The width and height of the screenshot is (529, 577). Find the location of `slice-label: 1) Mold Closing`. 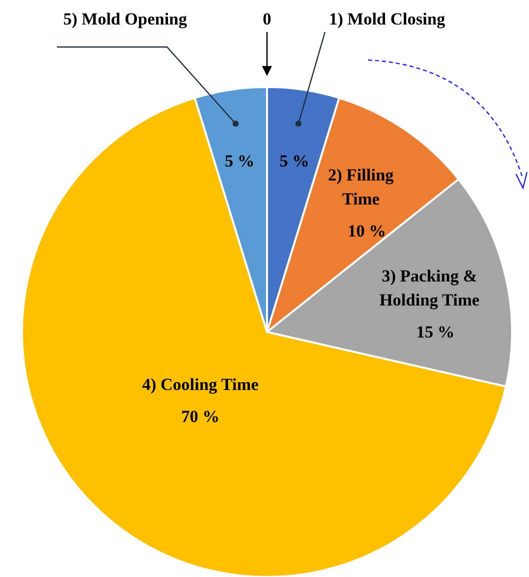

slice-label: 1) Mold Closing is located at coordinates (387, 18).